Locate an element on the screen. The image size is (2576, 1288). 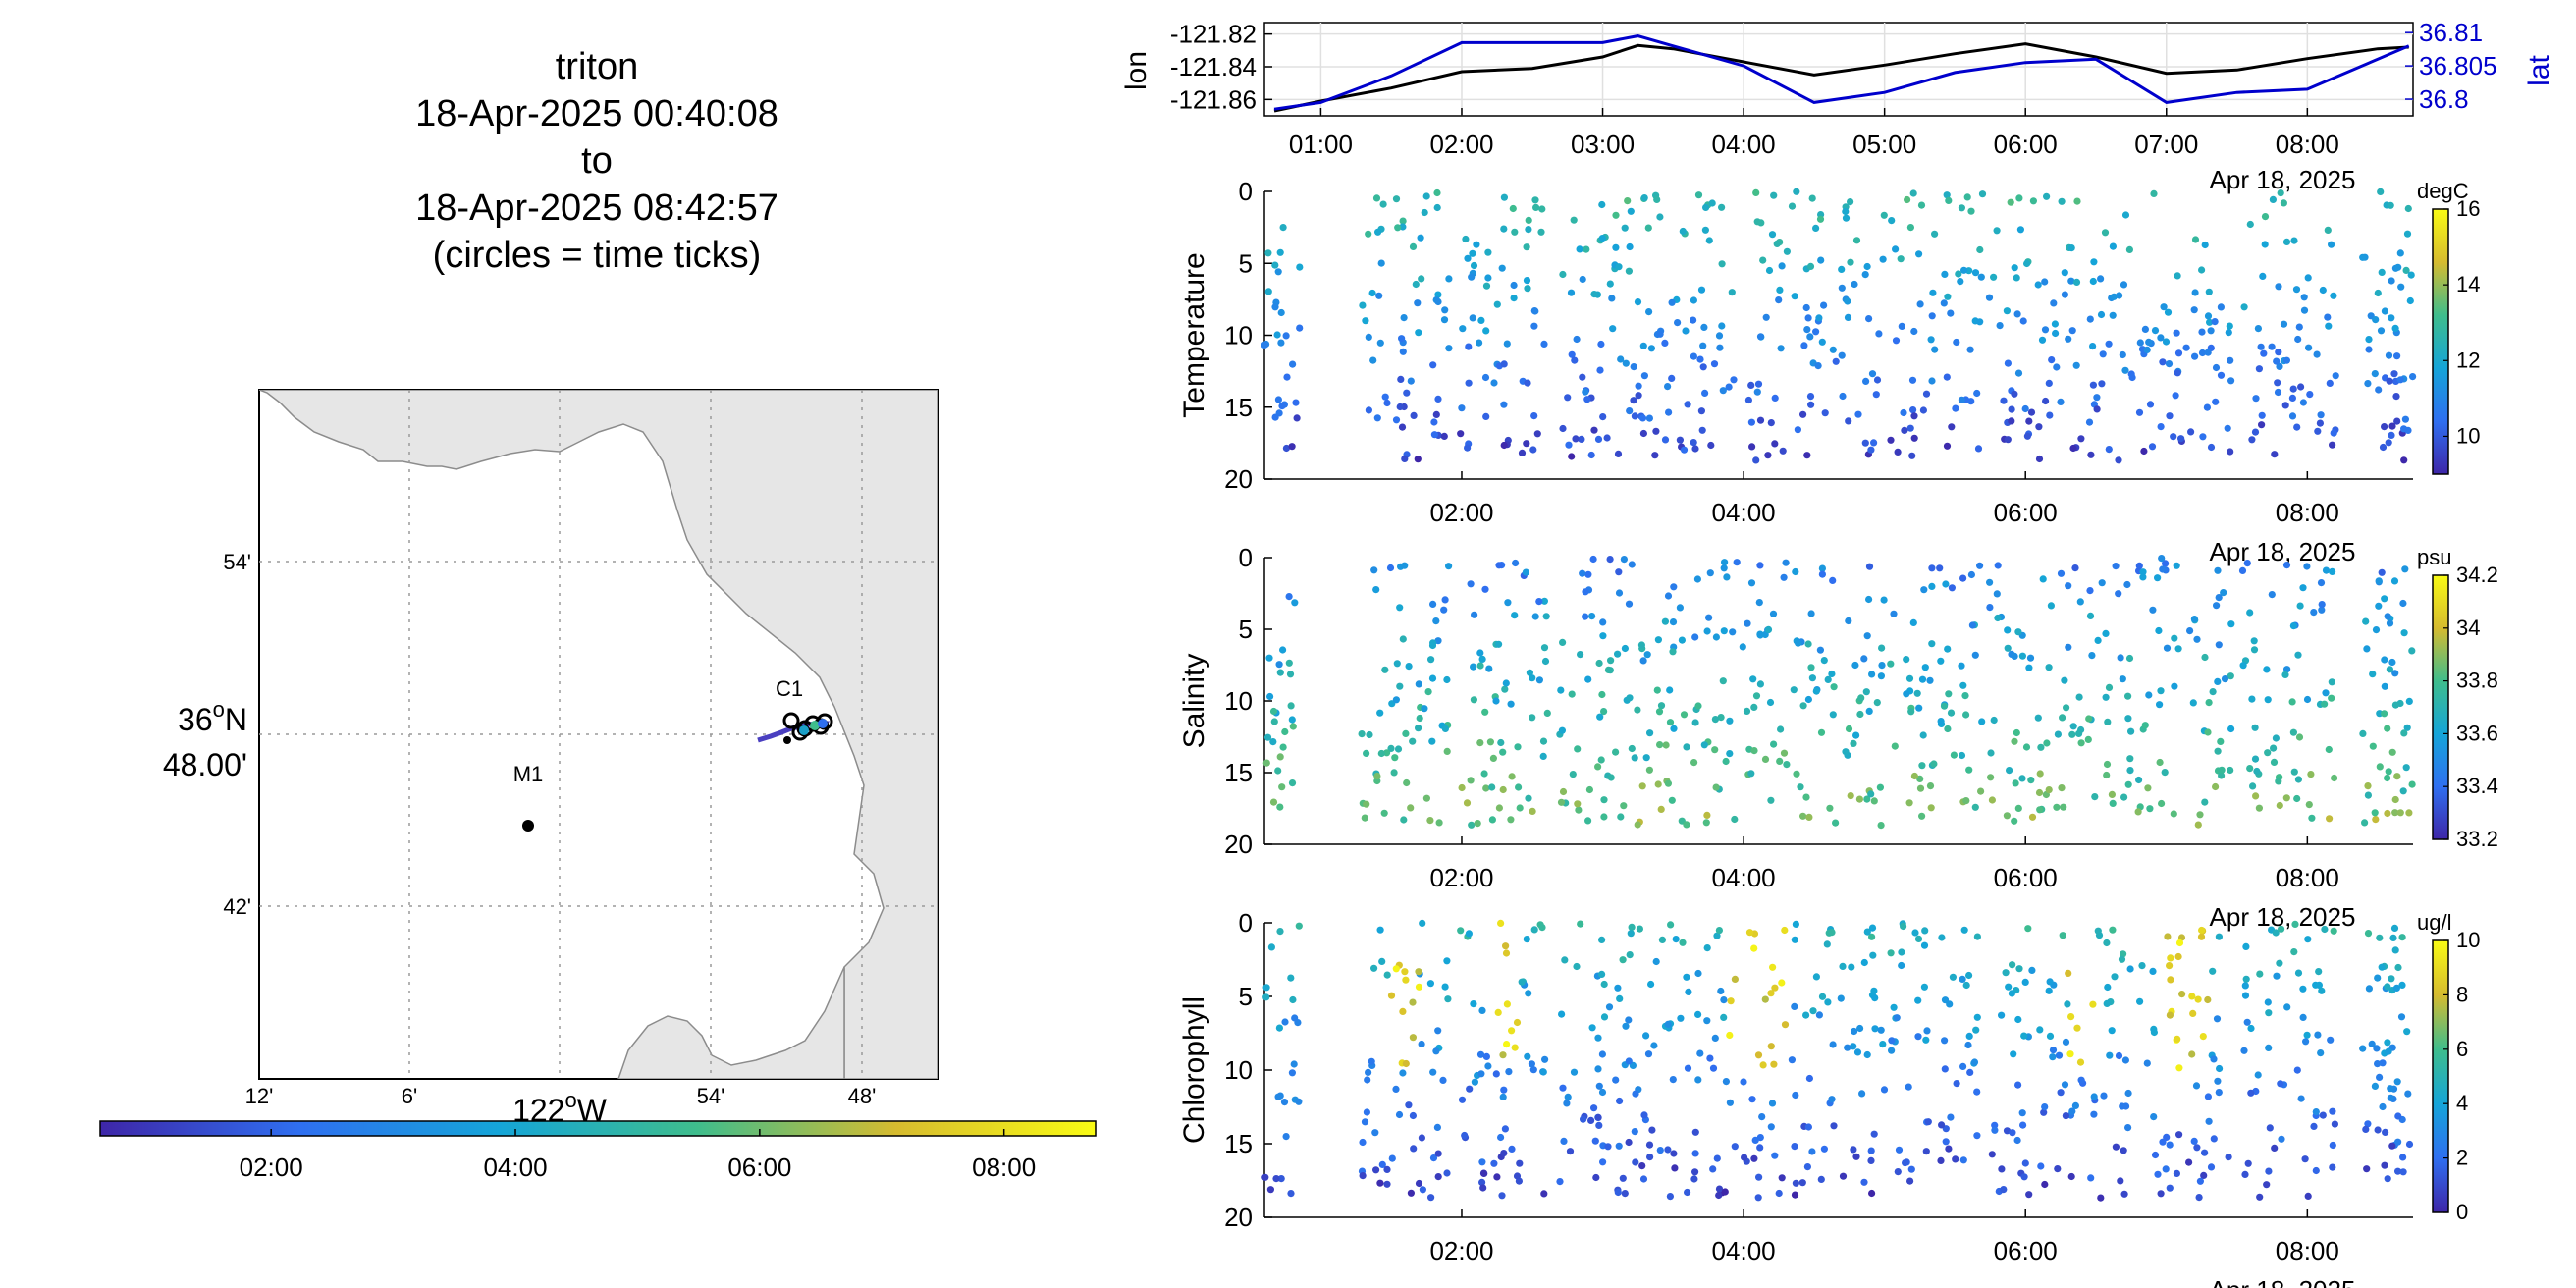
salinity-colorbar-tick-label: 33.6 is located at coordinates (2477, 733).